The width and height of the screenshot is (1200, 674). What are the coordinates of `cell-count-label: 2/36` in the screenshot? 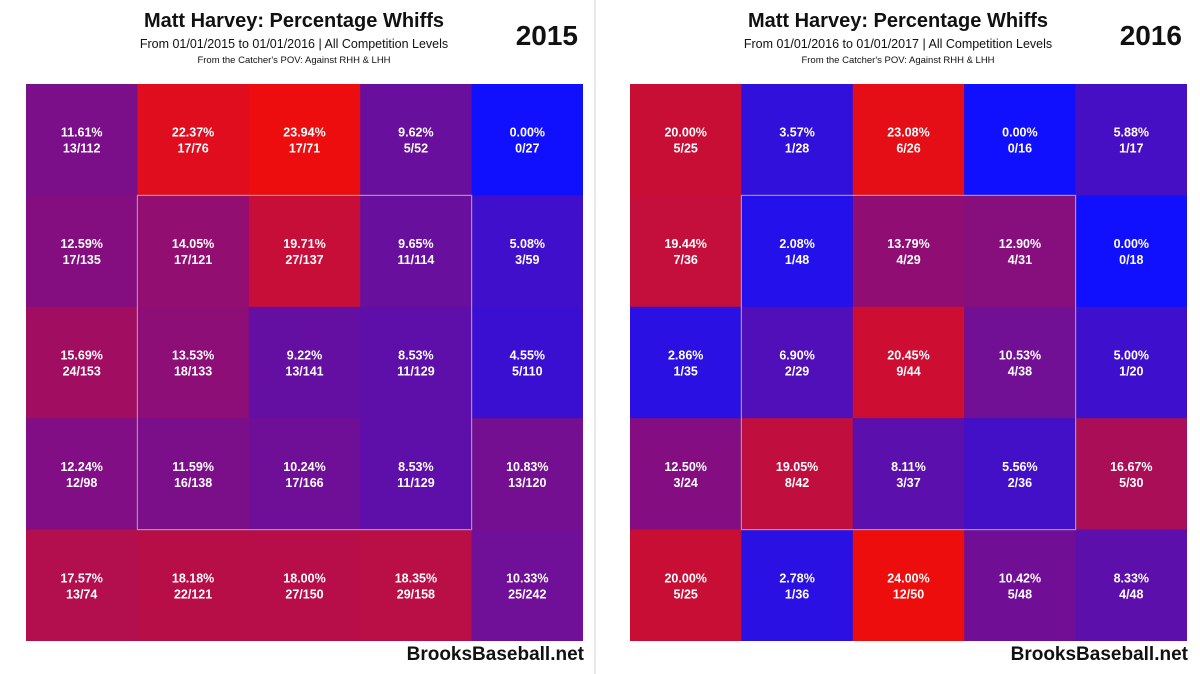 It's located at (1020, 483).